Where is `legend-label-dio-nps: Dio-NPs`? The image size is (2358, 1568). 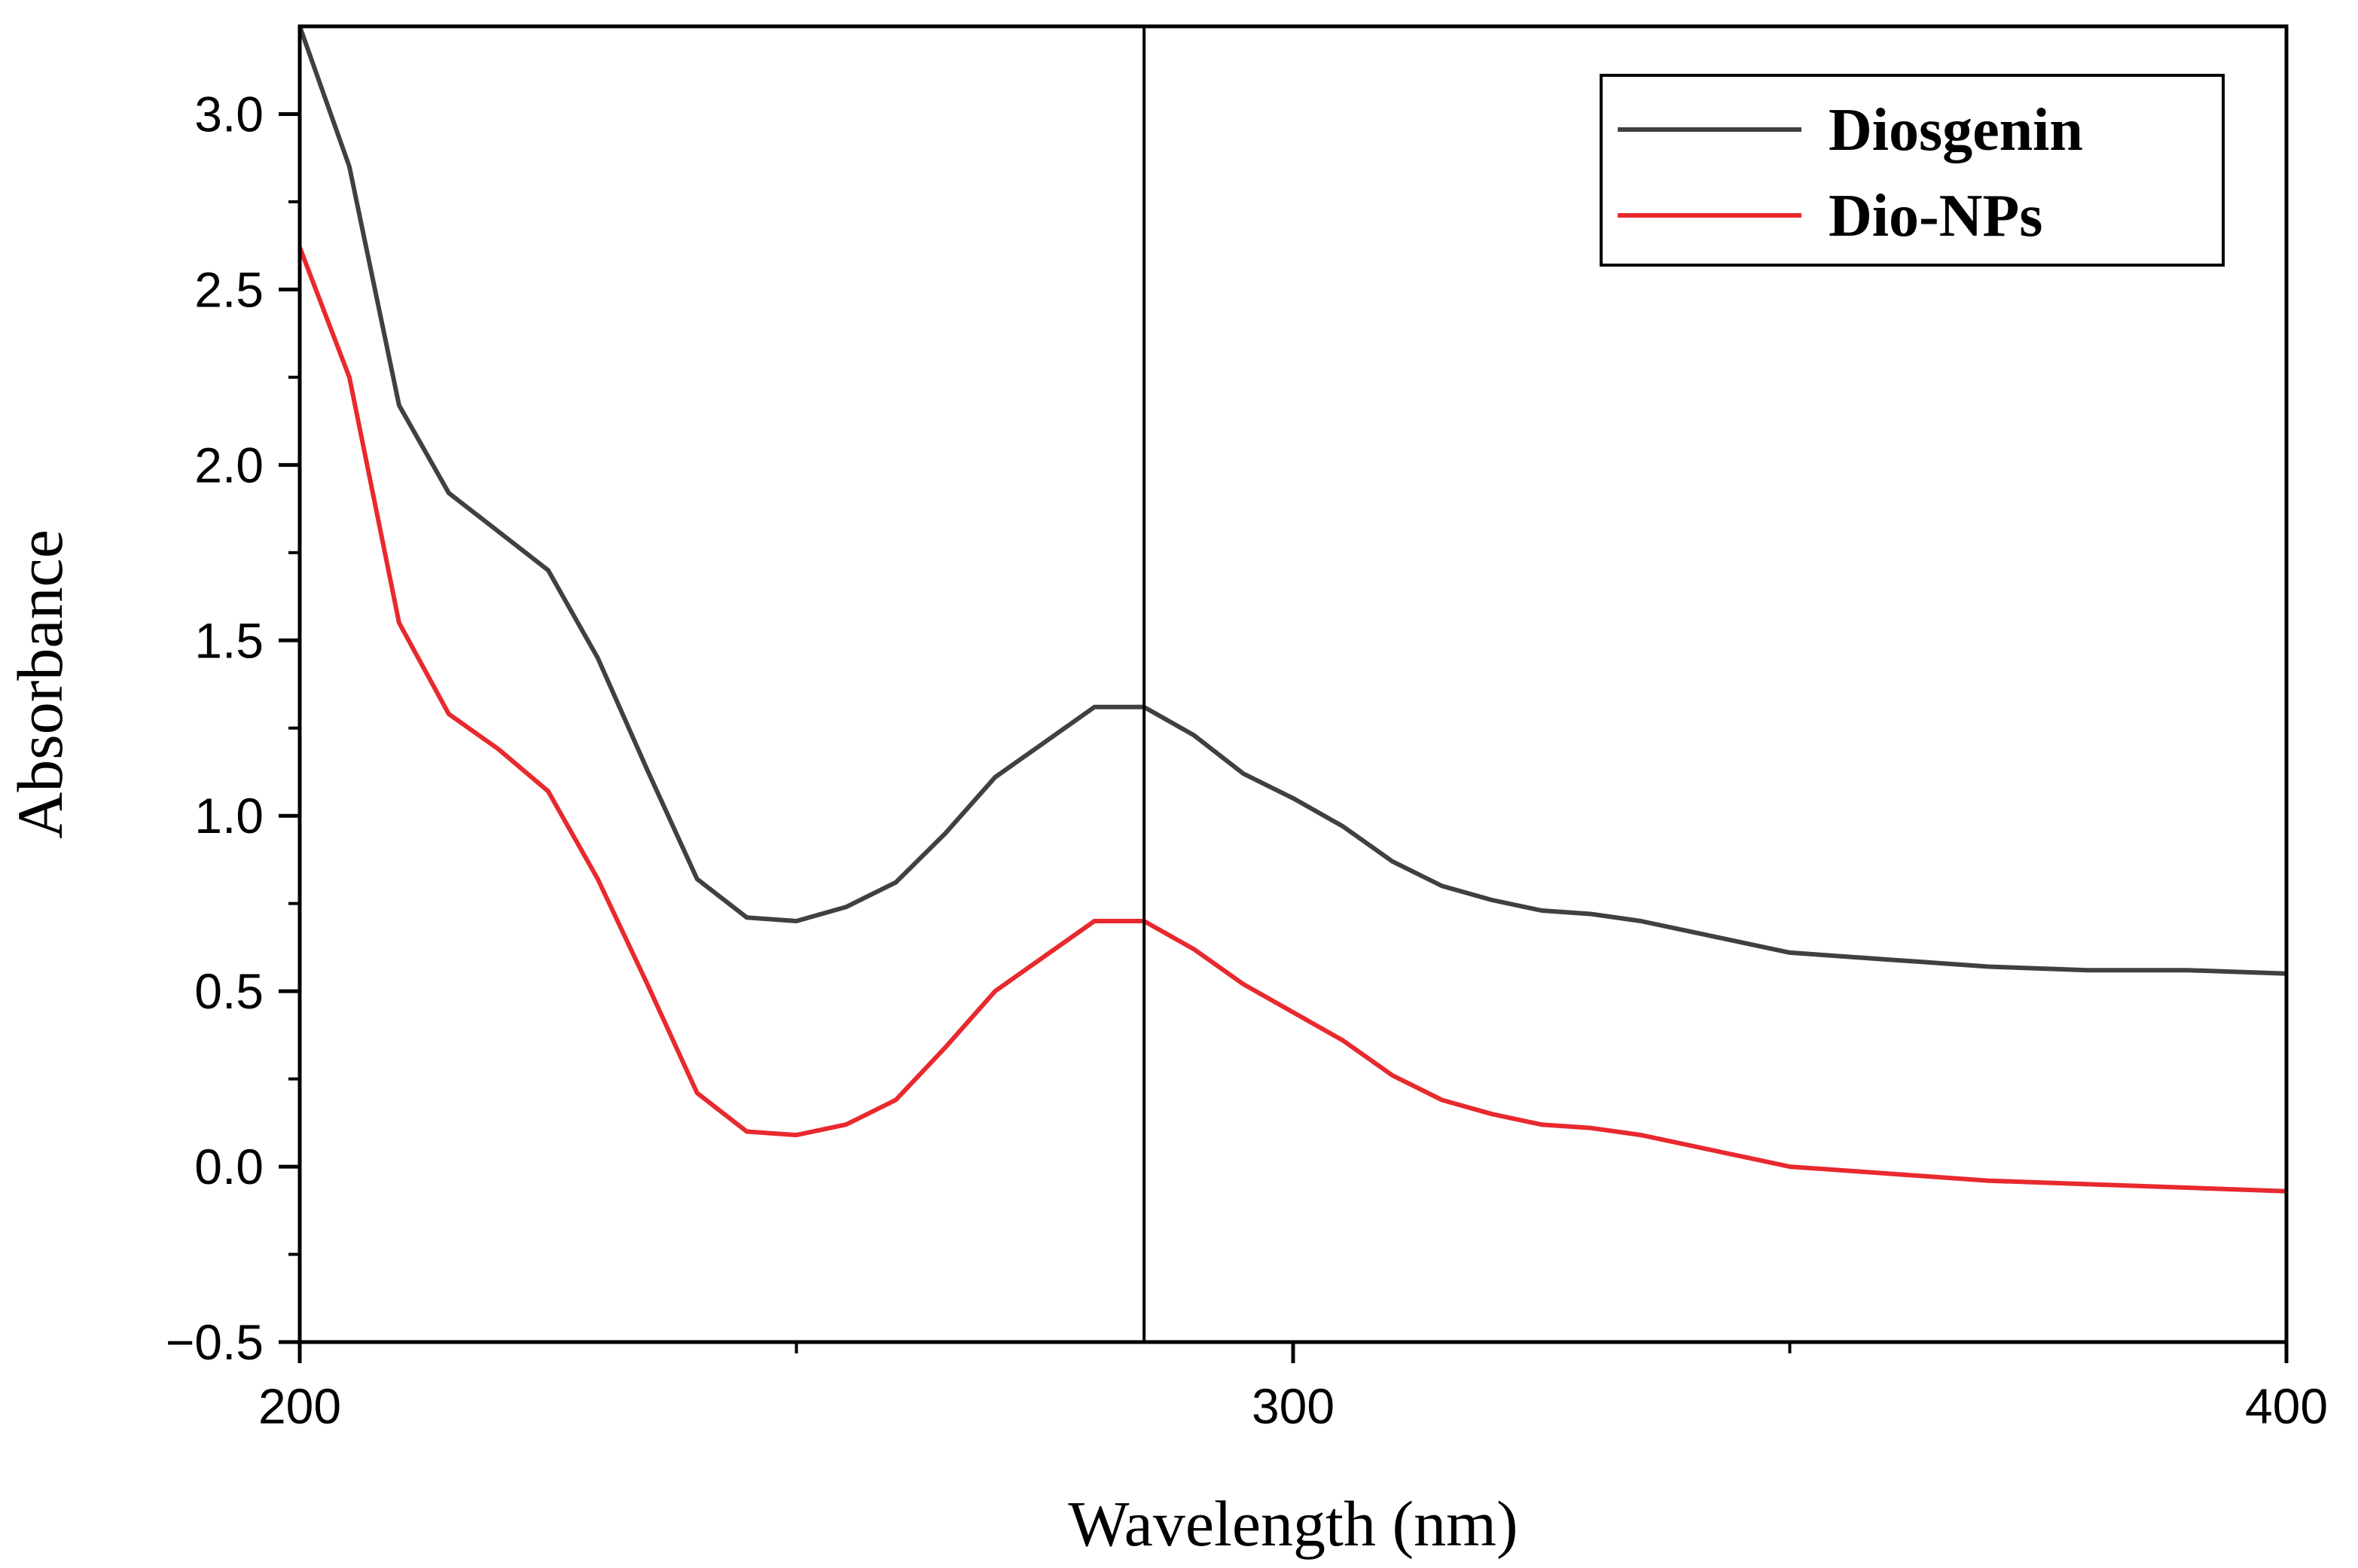
legend-label-dio-nps: Dio-NPs is located at coordinates (1935, 216).